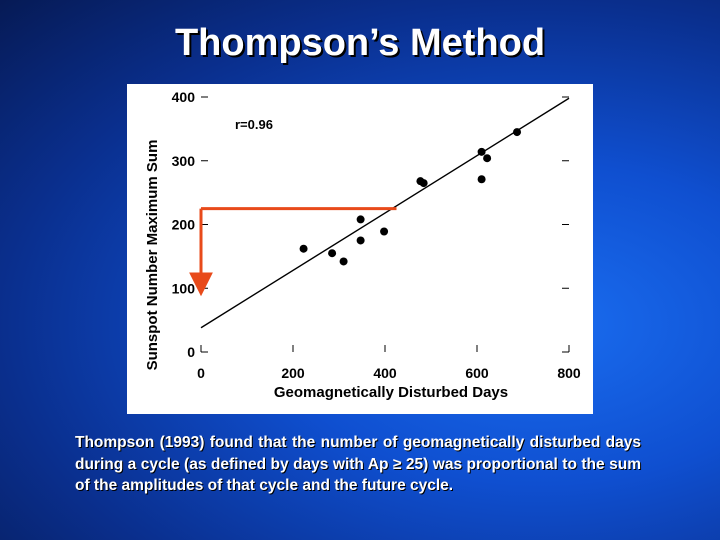  I want to click on x-tick-label: 400, so click(385, 373).